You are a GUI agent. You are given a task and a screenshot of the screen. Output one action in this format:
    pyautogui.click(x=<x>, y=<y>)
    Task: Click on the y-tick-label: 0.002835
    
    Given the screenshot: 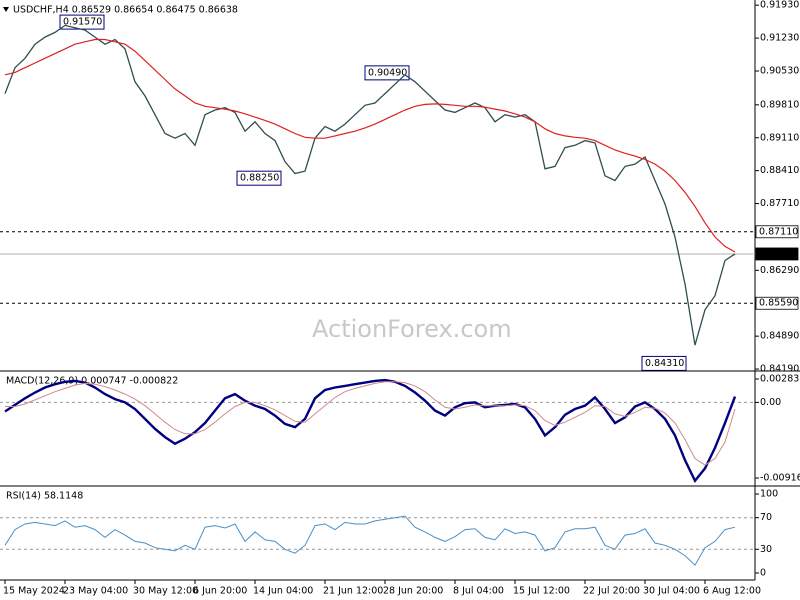 What is the action you would take?
    pyautogui.click(x=780, y=378)
    